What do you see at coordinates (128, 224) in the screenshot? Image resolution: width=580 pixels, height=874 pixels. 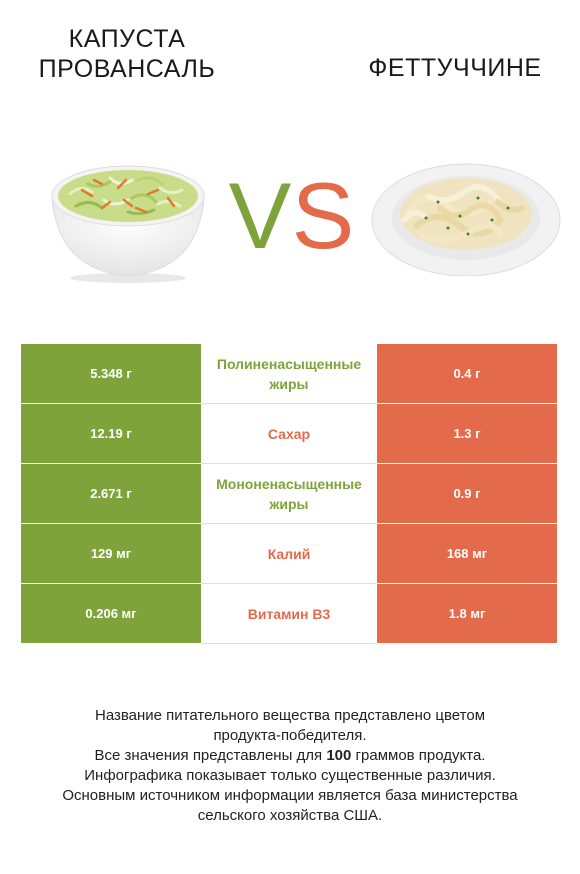 I see `coleslaw-bowl-image` at bounding box center [128, 224].